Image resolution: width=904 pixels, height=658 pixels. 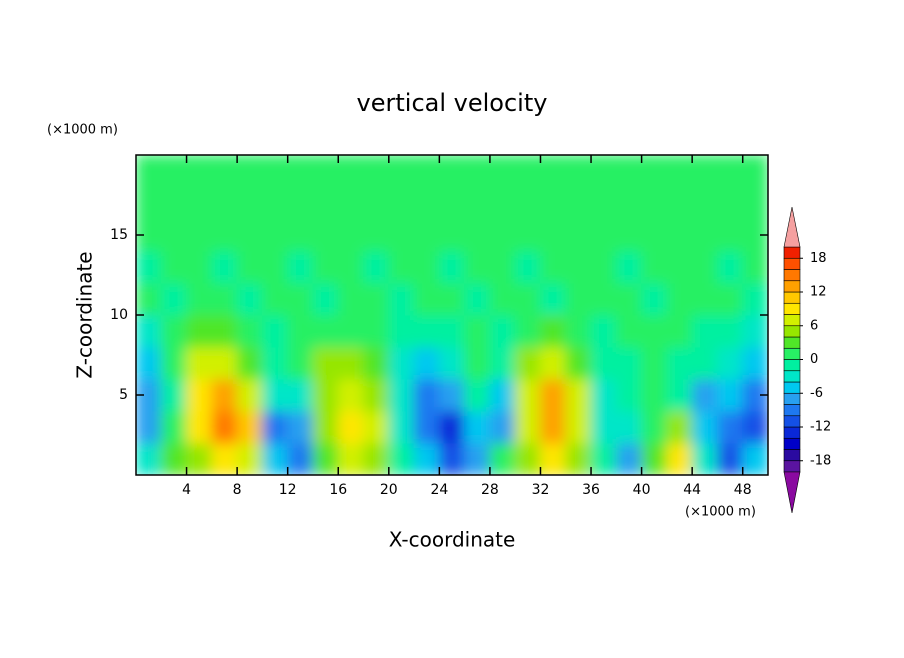 I want to click on x-tick-label: 48, so click(x=743, y=490).